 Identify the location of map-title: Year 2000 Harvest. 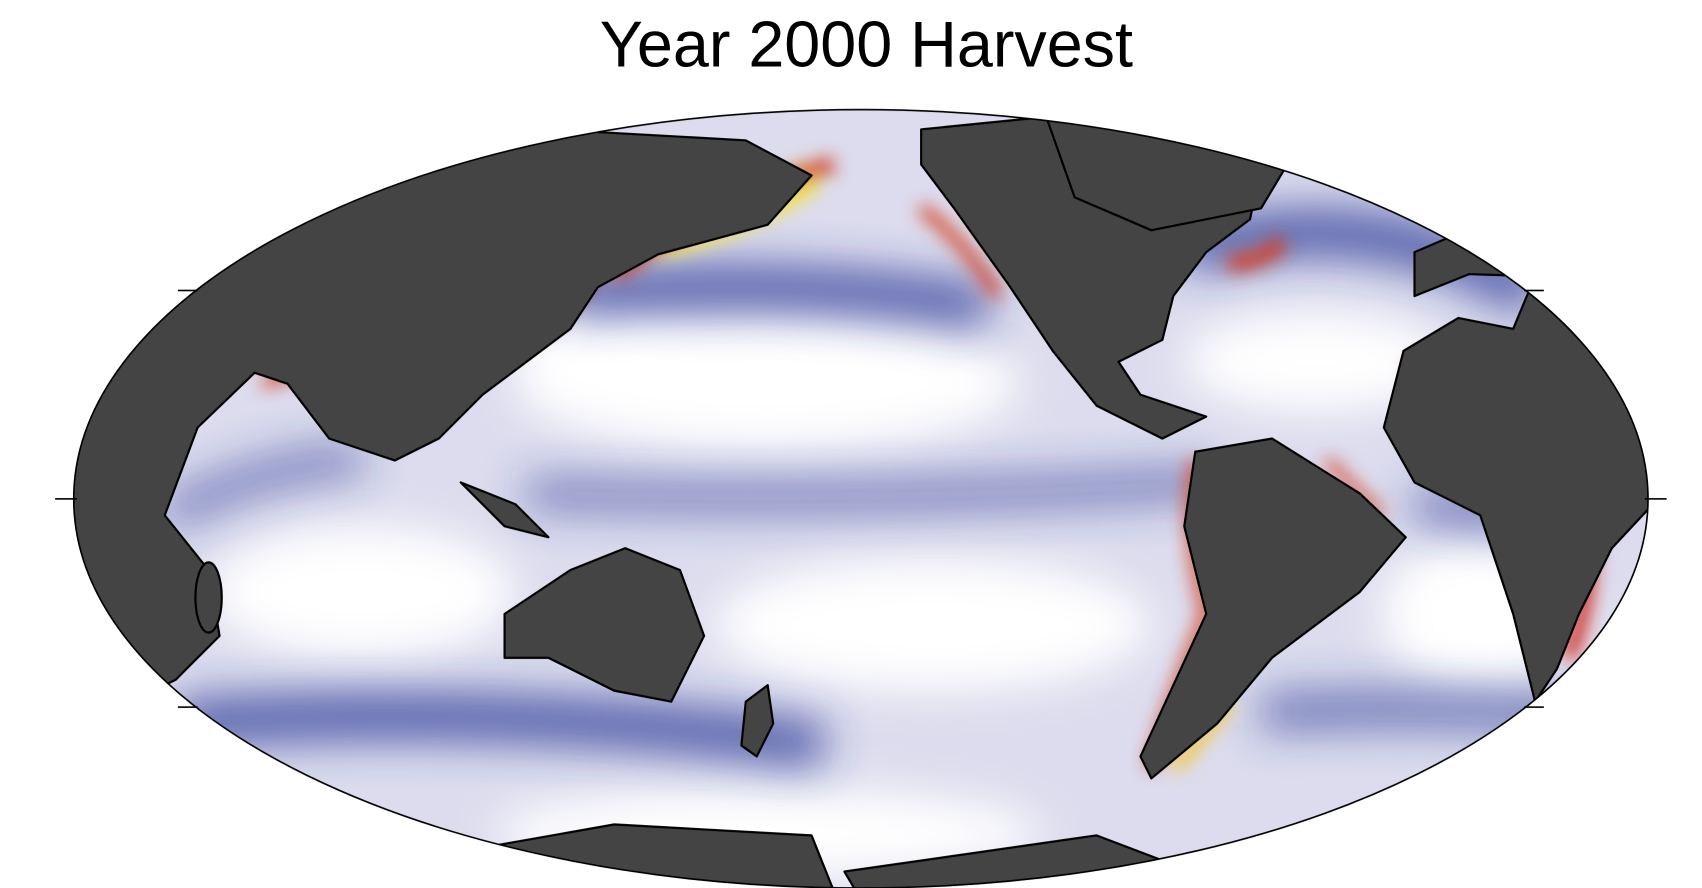
(866, 43).